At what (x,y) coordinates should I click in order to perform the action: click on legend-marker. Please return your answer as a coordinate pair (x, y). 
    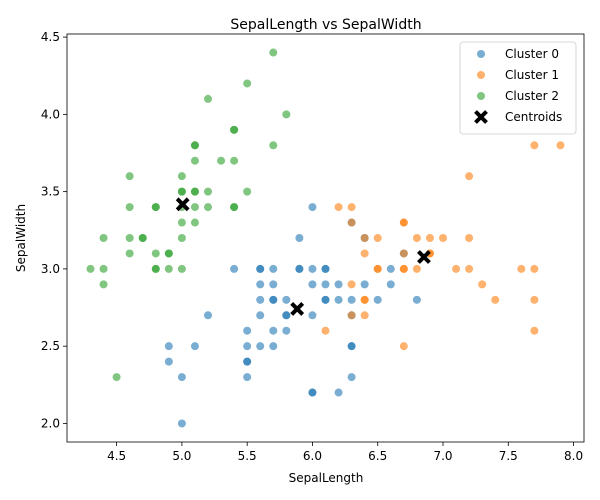
    Looking at the image, I should click on (481, 75).